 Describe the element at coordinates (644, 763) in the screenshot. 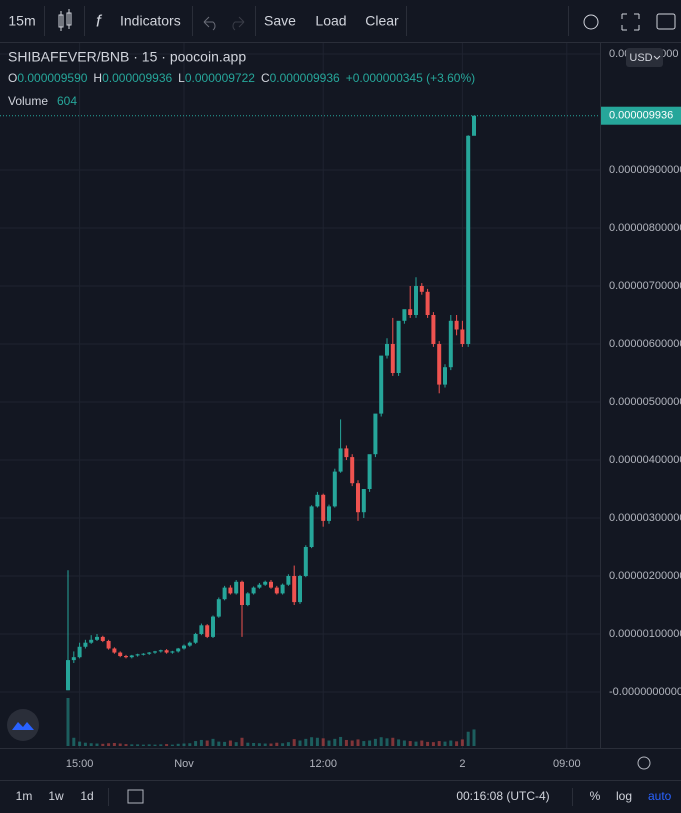

I see `axis-settings-icon` at that location.